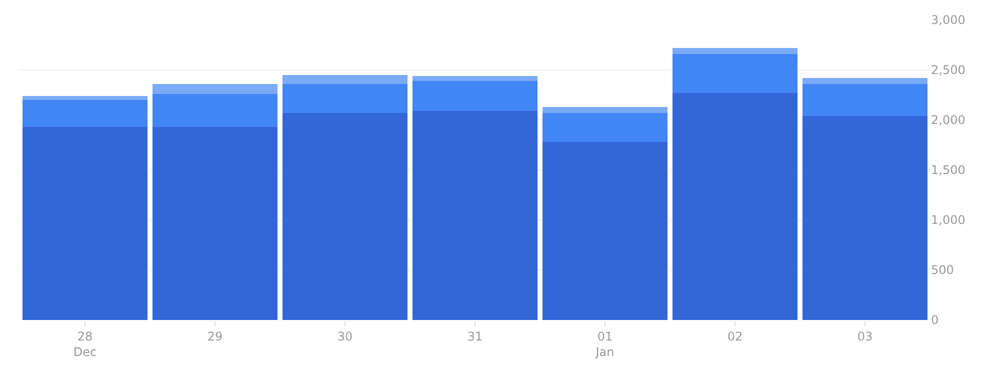 The height and width of the screenshot is (371, 990). Describe the element at coordinates (345, 336) in the screenshot. I see `x-tick-label: 30` at that location.